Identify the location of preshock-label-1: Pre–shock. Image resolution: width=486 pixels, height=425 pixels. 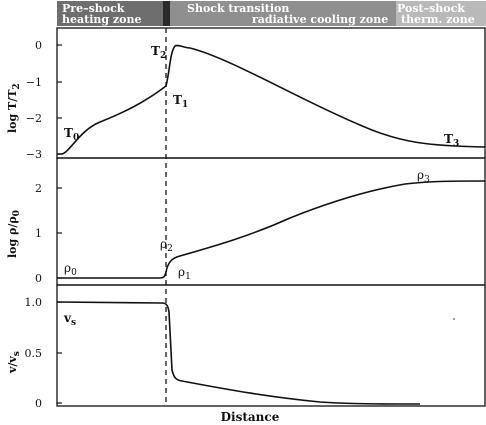
(93, 8).